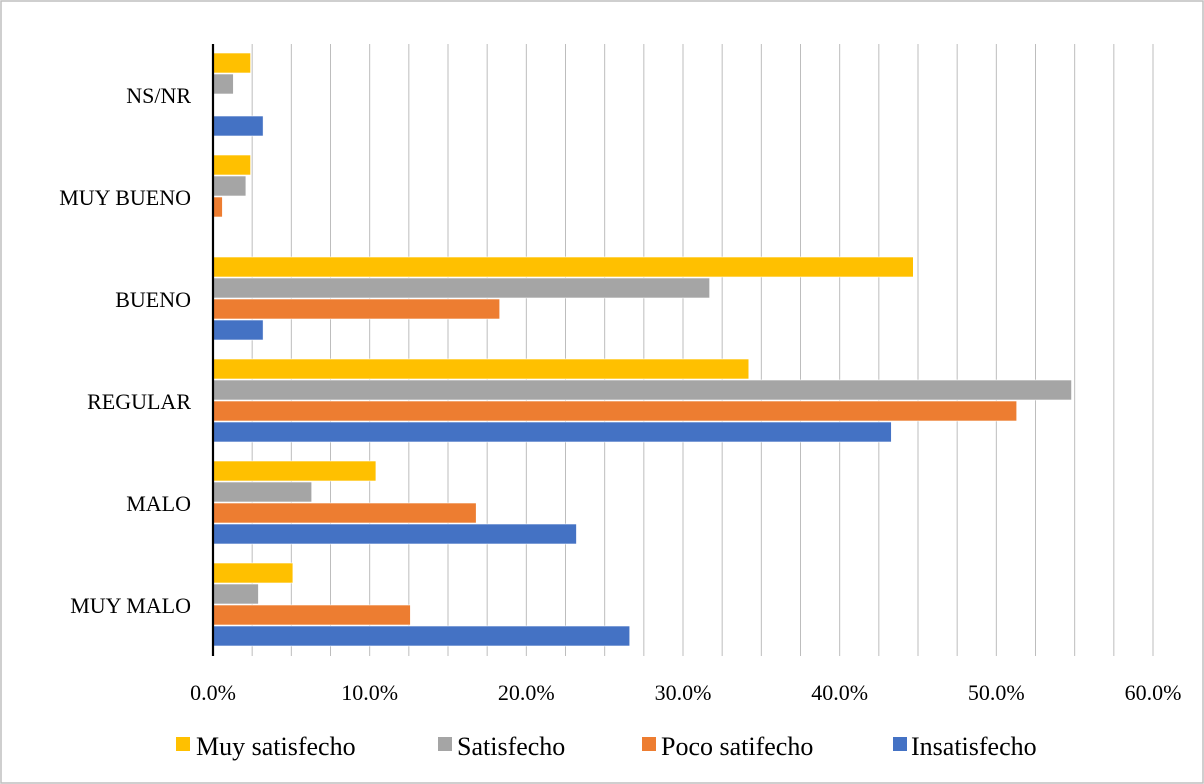 This screenshot has height=784, width=1204. What do you see at coordinates (294, 471) in the screenshot?
I see `bar-muy-satisfecho-malo` at bounding box center [294, 471].